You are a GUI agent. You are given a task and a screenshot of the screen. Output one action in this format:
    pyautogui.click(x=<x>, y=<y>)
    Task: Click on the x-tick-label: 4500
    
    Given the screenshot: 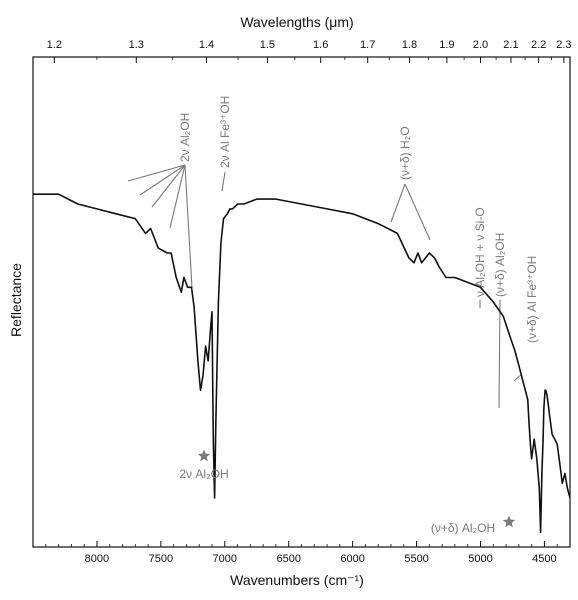 What is the action you would take?
    pyautogui.click(x=544, y=559)
    